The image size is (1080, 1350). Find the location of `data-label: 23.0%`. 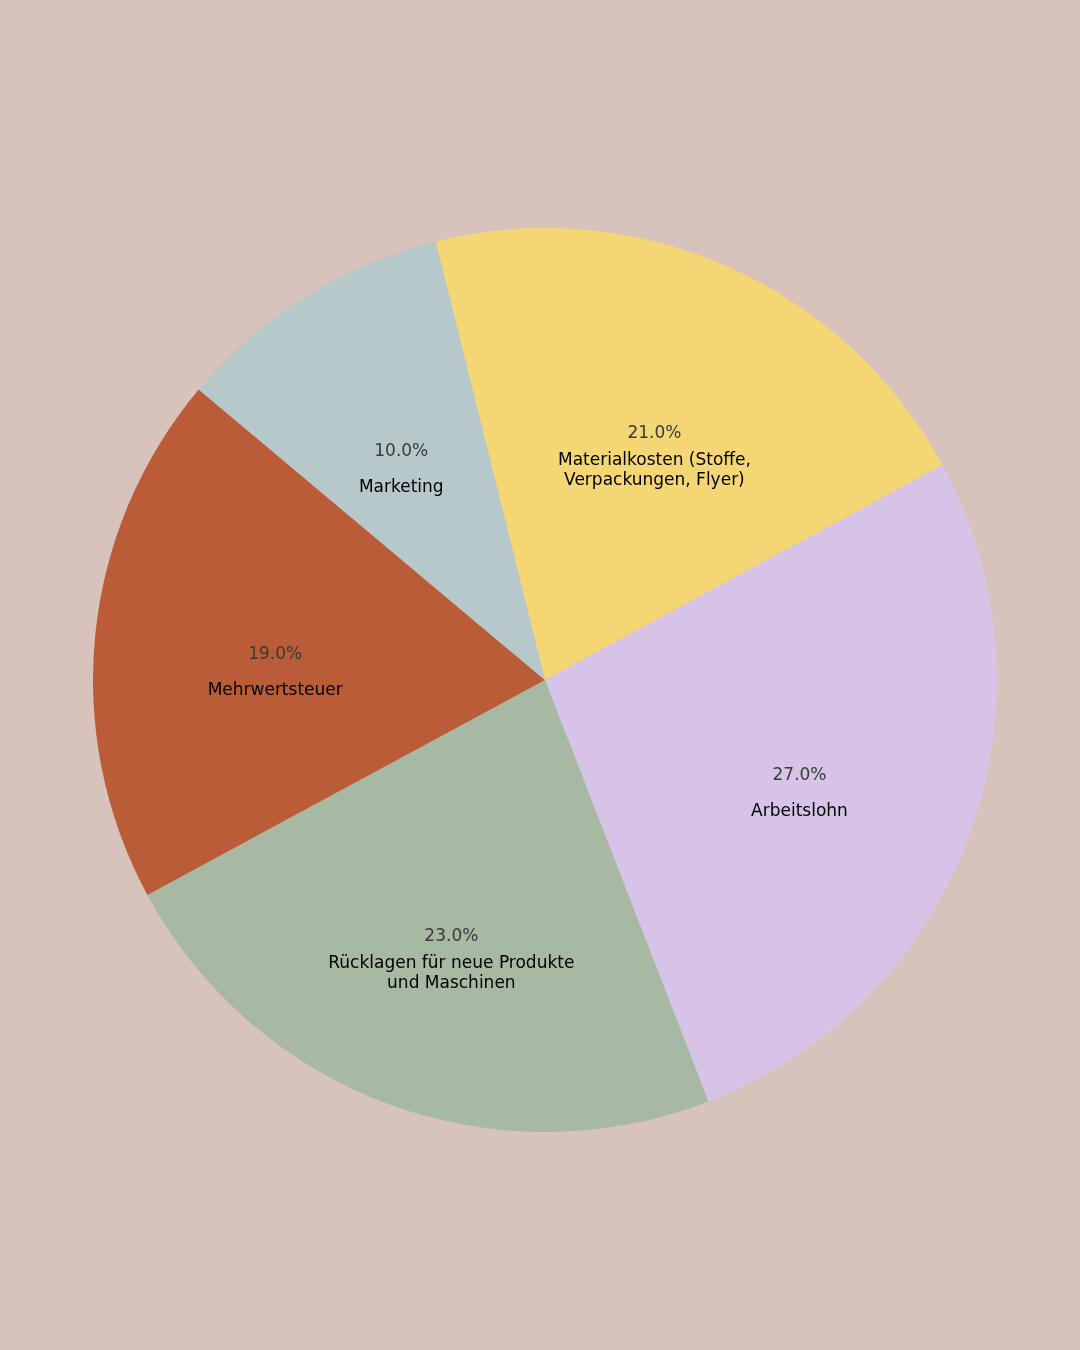

data-label: 23.0% is located at coordinates (451, 934).